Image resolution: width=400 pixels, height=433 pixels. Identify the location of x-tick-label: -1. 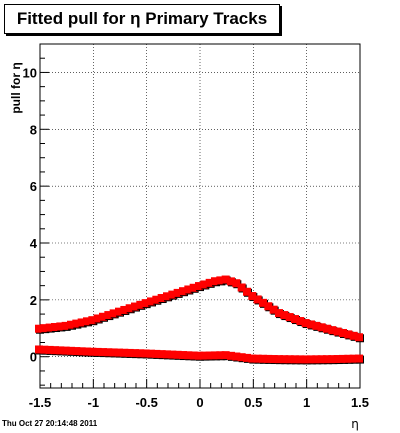
(94, 402).